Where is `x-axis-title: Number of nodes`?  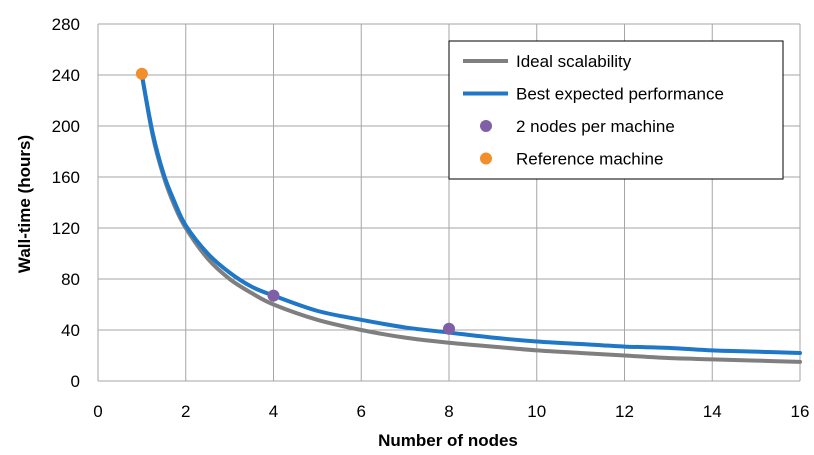
x-axis-title: Number of nodes is located at coordinates (448, 440).